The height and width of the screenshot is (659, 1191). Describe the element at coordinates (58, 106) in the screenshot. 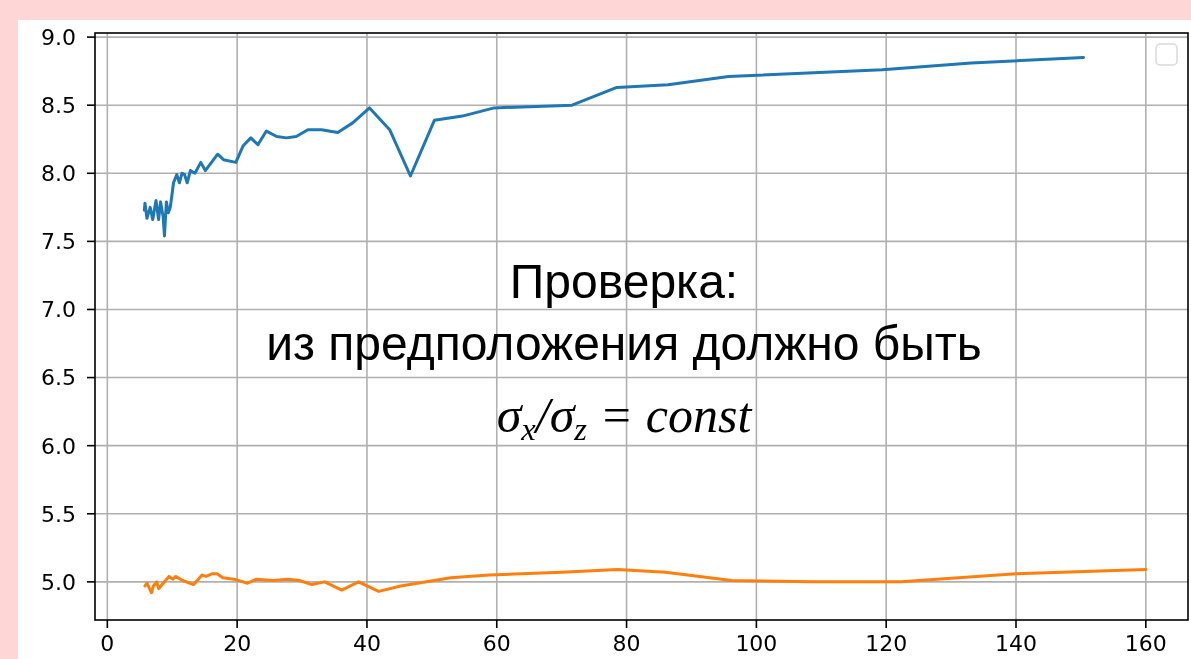

I see `y-tick-label: 8.5` at that location.